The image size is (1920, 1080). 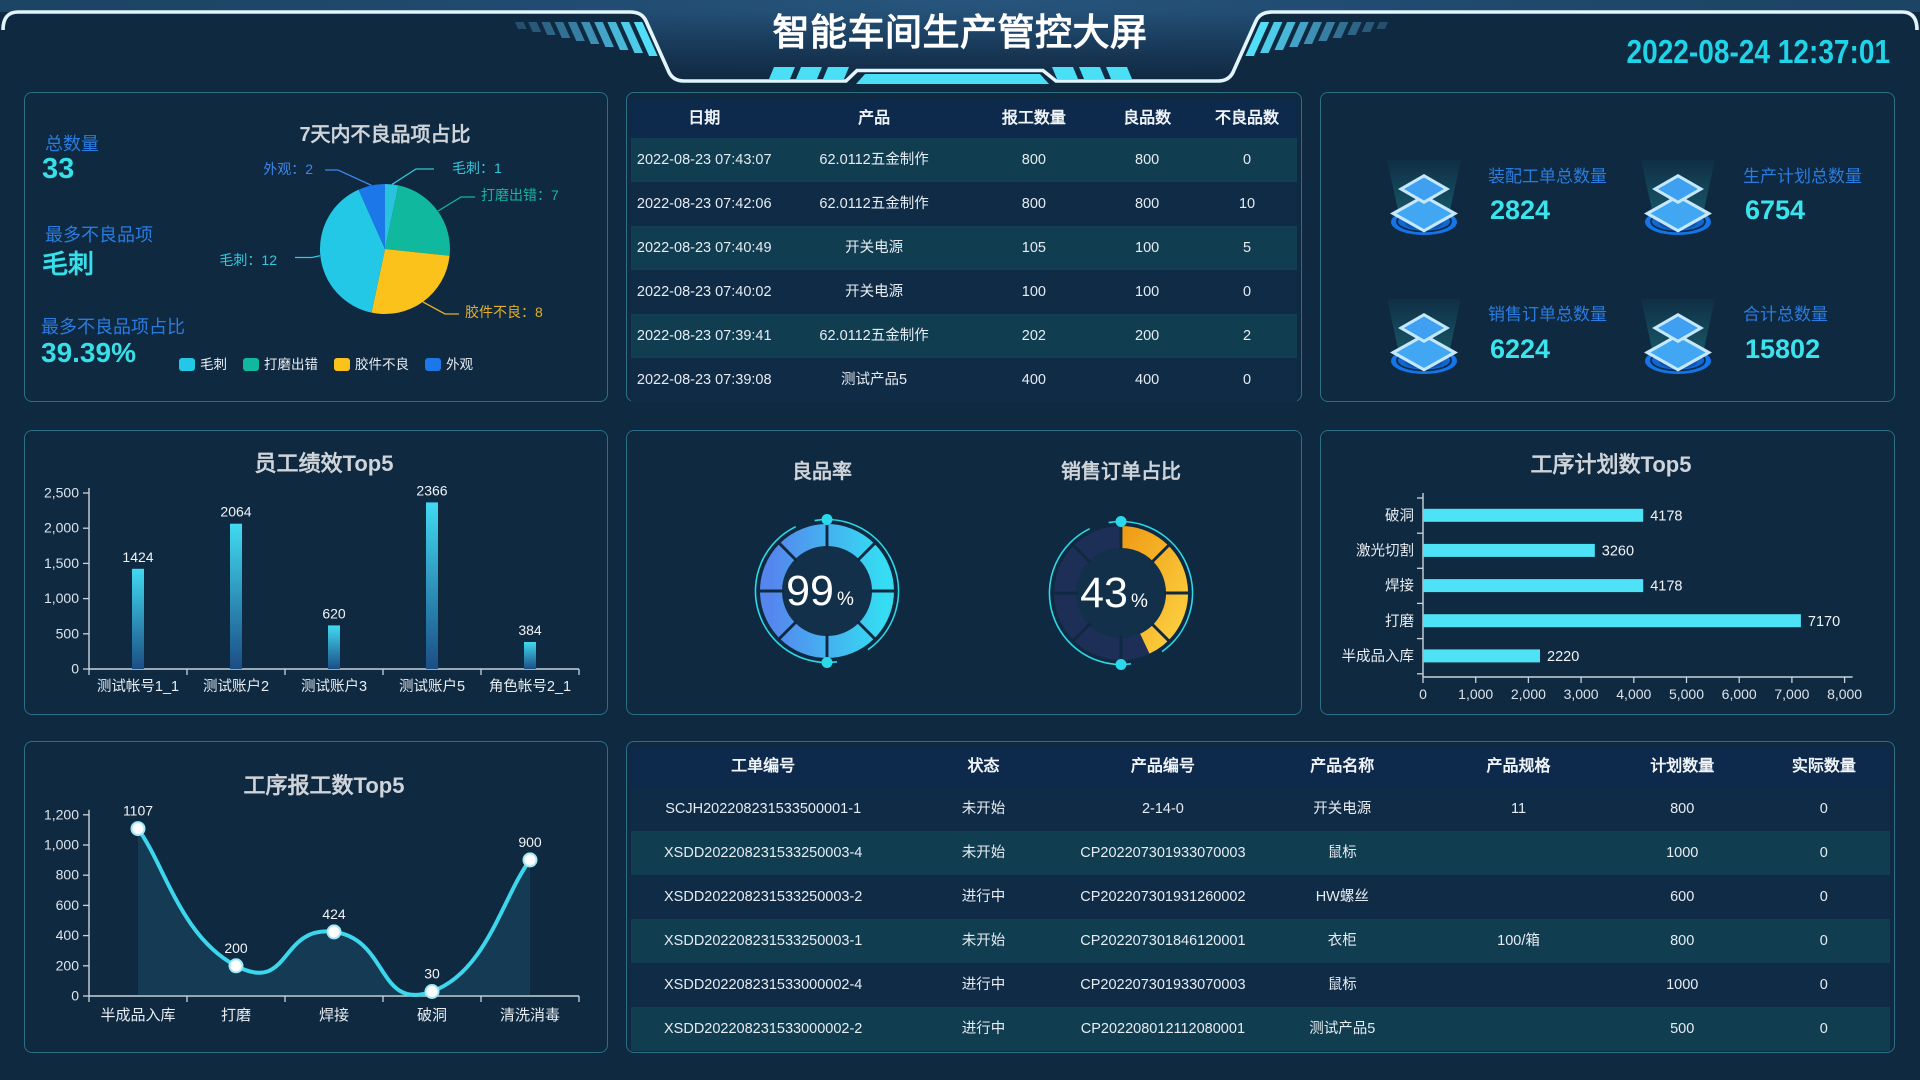 What do you see at coordinates (68, 935) in the screenshot?
I see `svg-text: 400` at bounding box center [68, 935].